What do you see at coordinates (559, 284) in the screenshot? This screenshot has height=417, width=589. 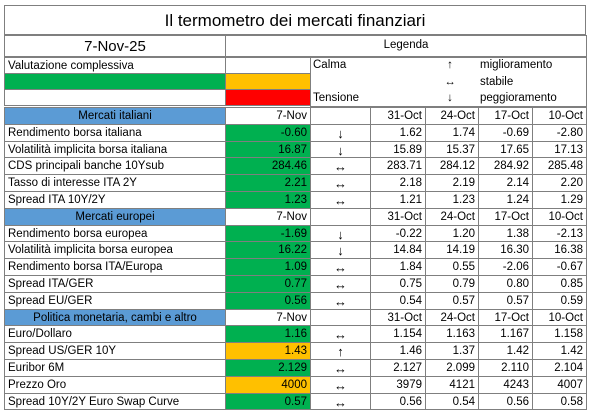 I see `row-history: 0.85` at bounding box center [559, 284].